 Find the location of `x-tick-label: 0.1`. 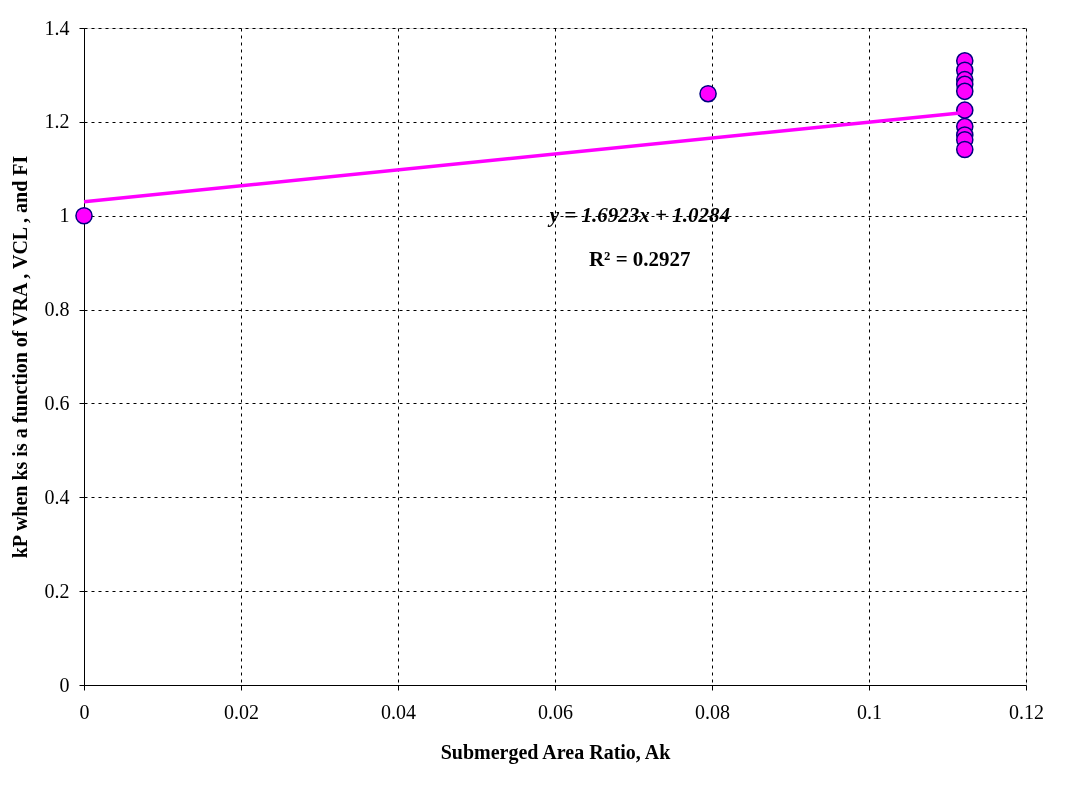

x-tick-label: 0.1 is located at coordinates (869, 711).